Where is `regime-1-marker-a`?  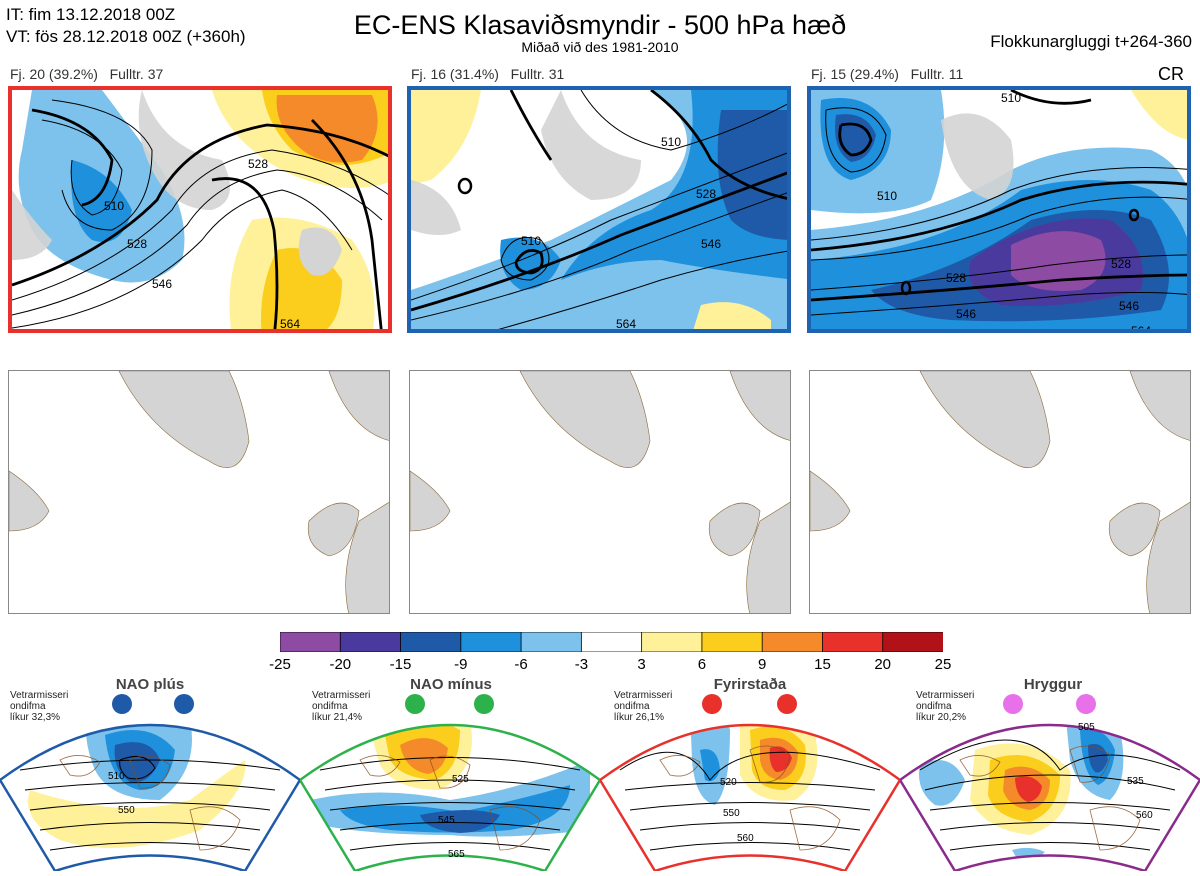 regime-1-marker-a is located at coordinates (122, 704).